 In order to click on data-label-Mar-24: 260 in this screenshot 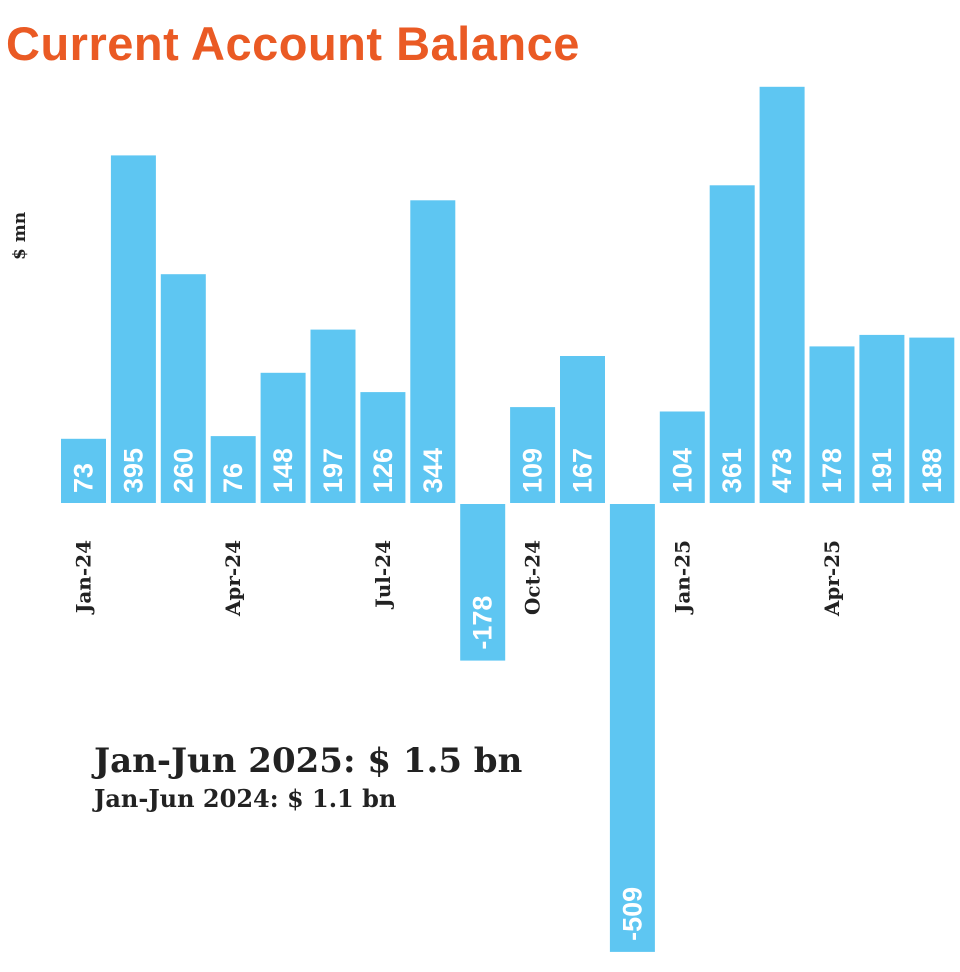, I will do `click(183, 470)`.